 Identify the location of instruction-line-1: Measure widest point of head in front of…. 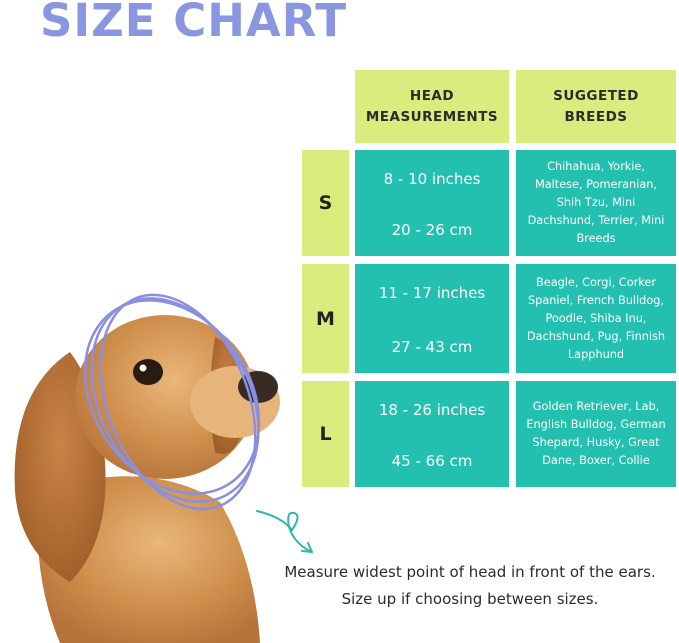
(470, 572).